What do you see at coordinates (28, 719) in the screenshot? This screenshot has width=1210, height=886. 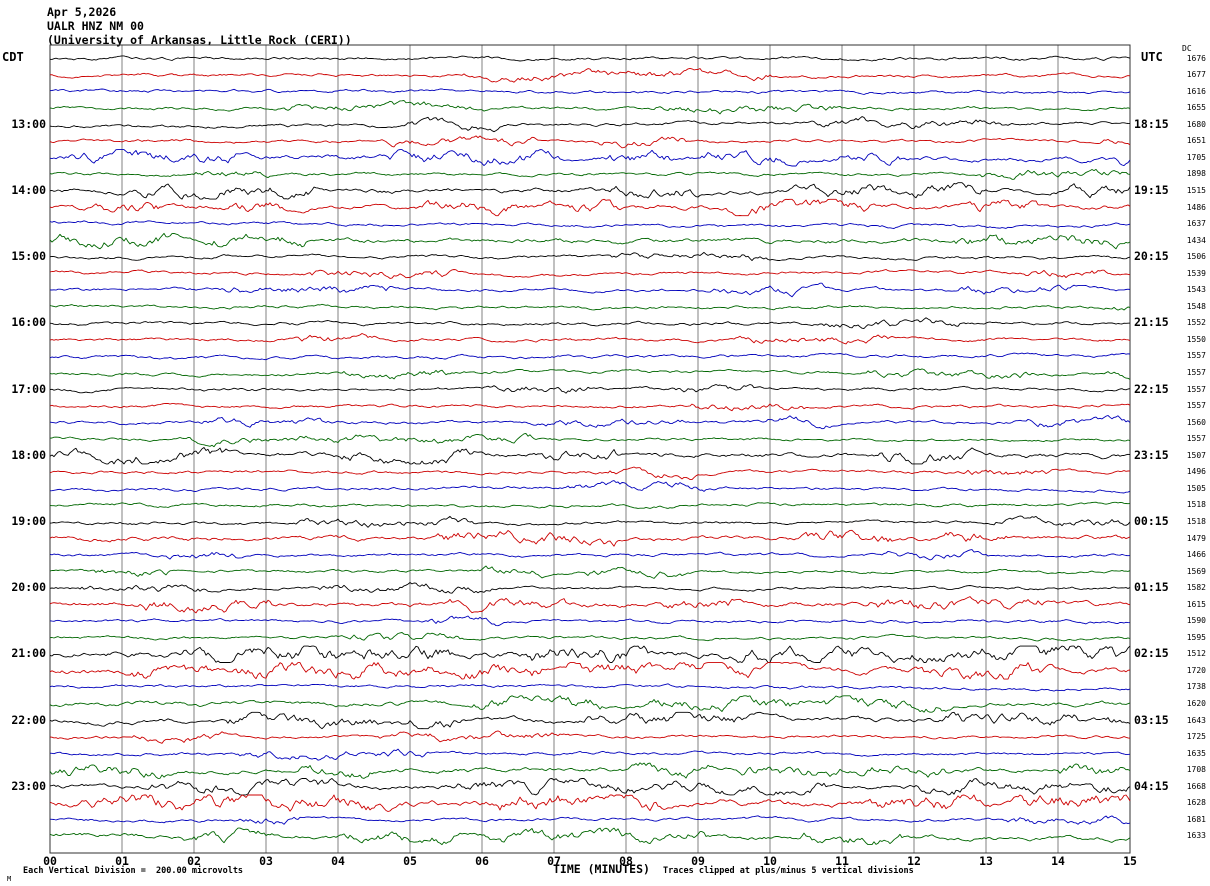 I see `cdt-hour-label: 22:00` at bounding box center [28, 719].